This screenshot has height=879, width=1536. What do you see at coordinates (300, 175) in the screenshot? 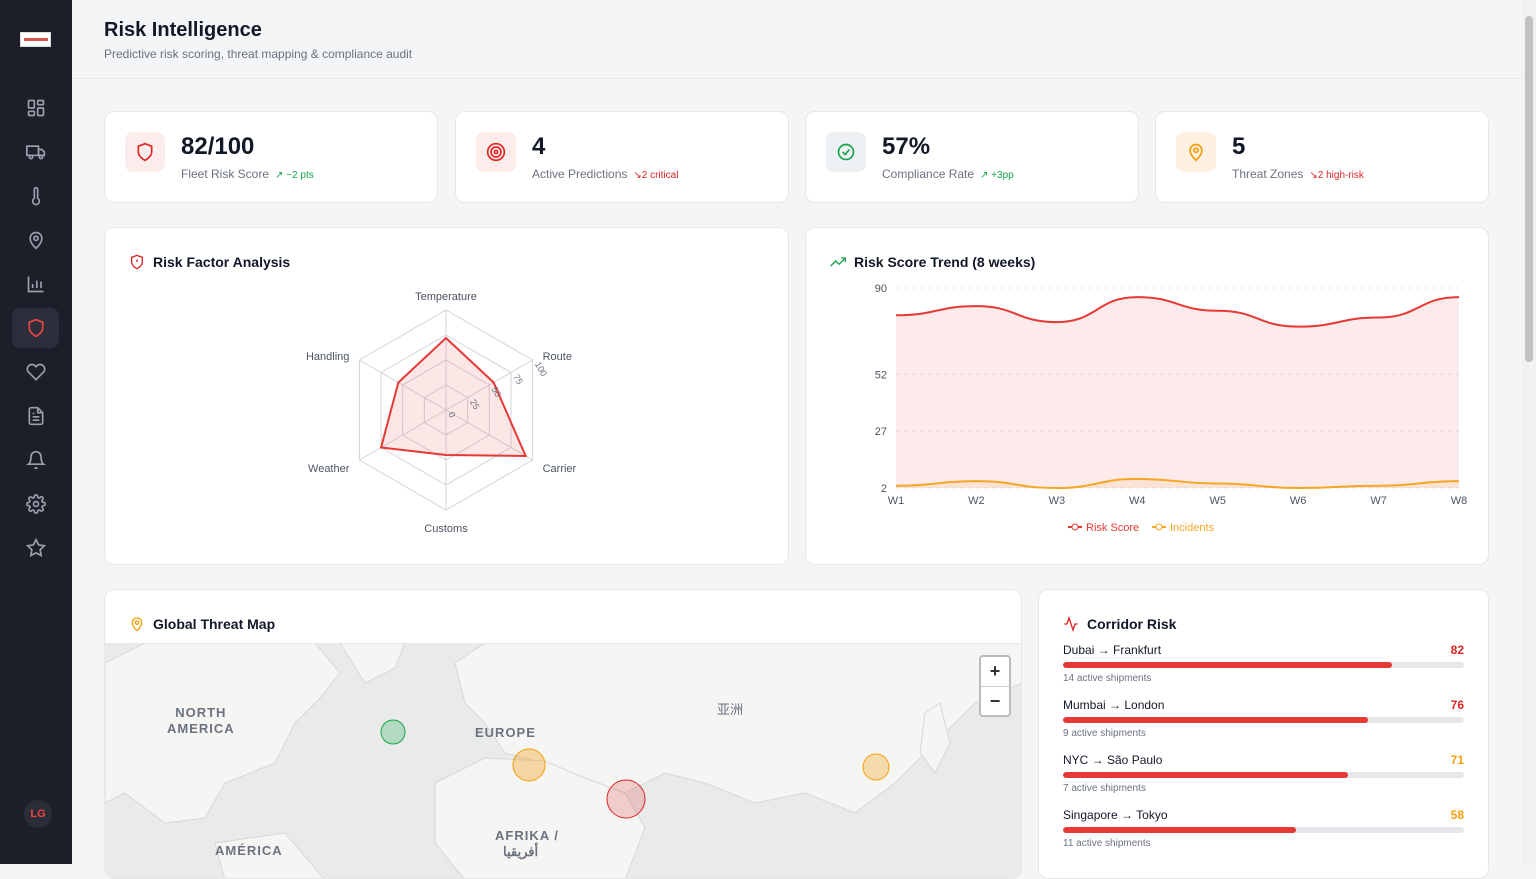
I see `stat-delta: −2 pts` at bounding box center [300, 175].